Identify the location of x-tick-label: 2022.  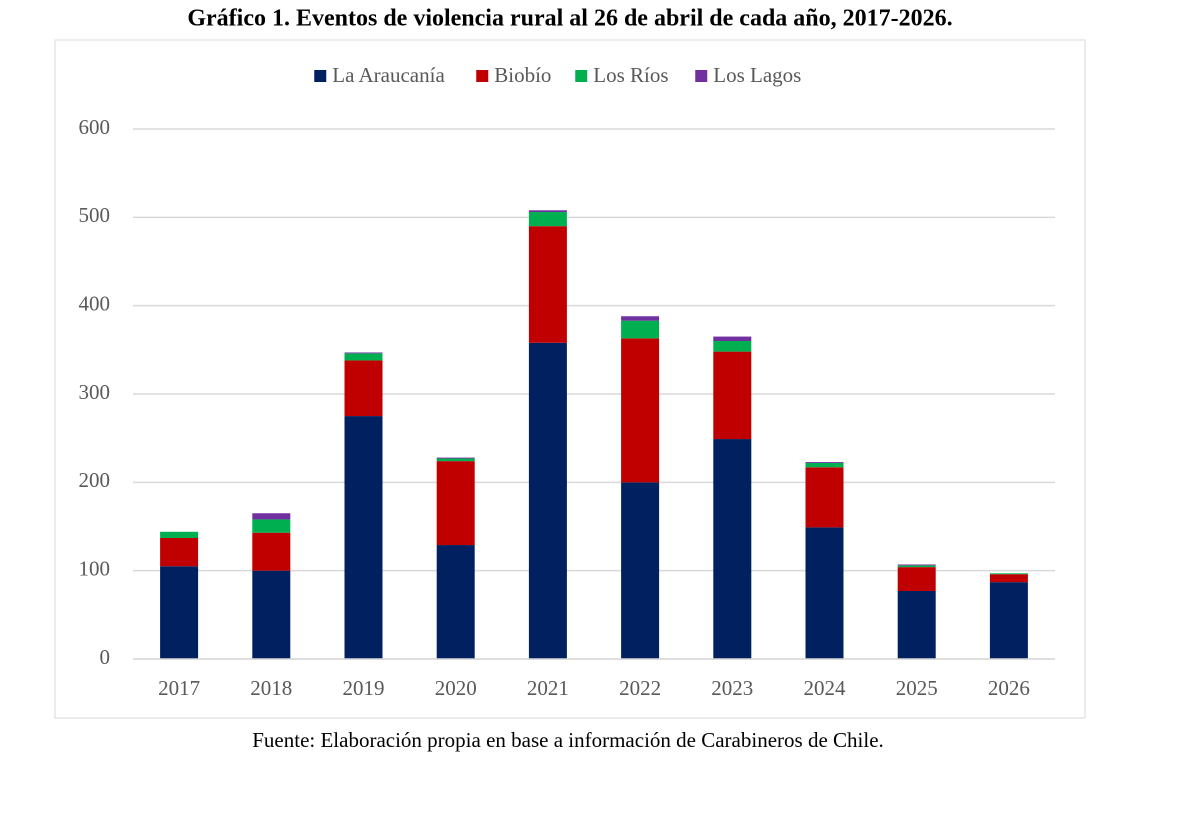
(640, 688).